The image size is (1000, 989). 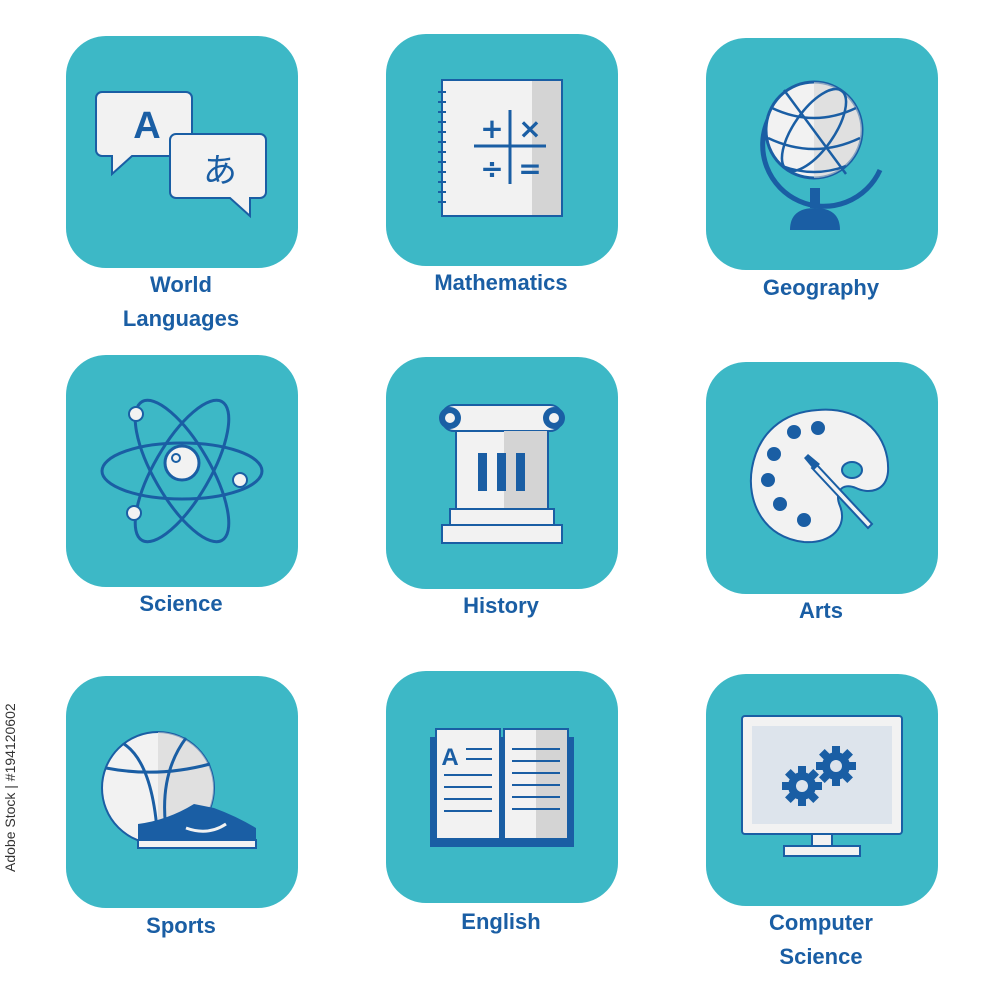 I want to click on tile-world-languages: A あ, so click(x=182, y=152).